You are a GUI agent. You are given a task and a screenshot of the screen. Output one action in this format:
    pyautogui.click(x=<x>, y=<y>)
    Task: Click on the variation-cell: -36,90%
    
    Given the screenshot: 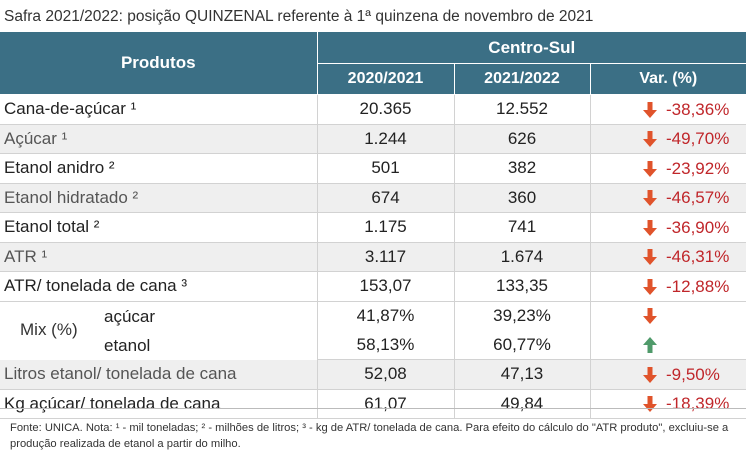 What is the action you would take?
    pyautogui.click(x=668, y=227)
    